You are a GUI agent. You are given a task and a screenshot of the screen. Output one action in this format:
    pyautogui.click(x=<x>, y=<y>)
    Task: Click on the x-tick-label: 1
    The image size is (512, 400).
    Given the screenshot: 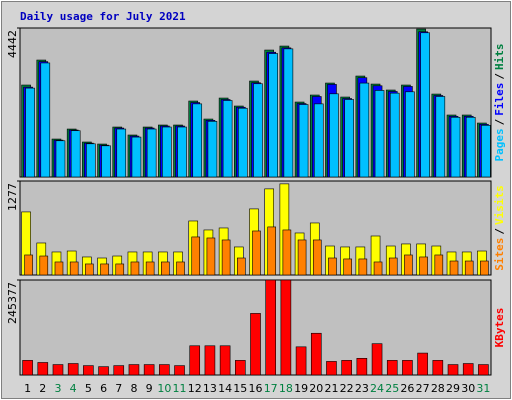 What is the action you would take?
    pyautogui.click(x=27, y=388)
    